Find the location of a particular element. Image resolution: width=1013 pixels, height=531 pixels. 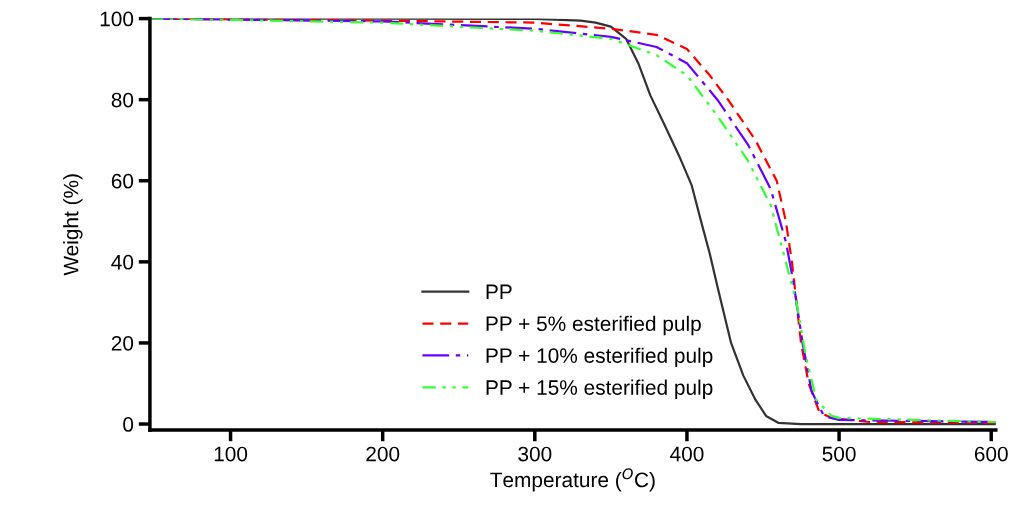

y-axis-title: Weight (%) is located at coordinates (73, 225).